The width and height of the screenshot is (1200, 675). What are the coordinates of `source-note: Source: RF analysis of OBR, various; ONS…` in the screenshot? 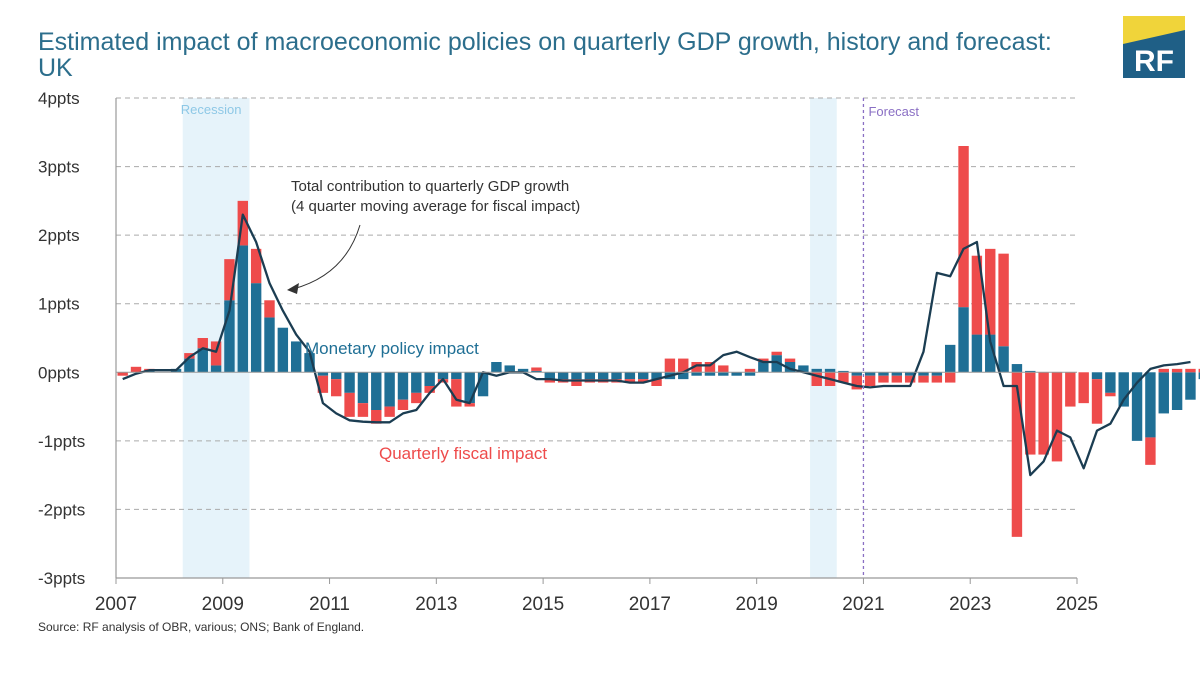 It's located at (201, 627).